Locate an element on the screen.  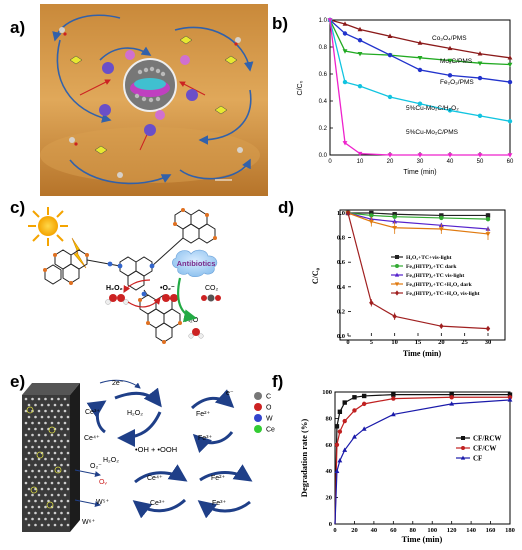
chart-b-xtick-label: 40 is located at coordinates (450, 162).